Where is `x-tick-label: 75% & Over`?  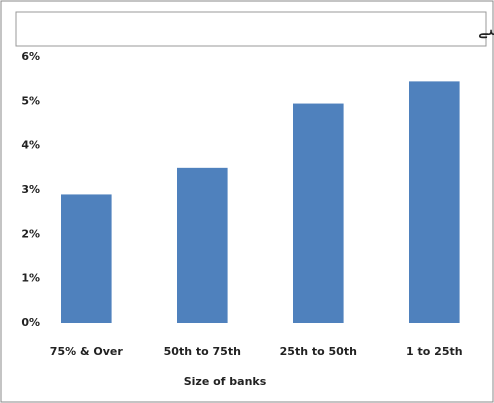 x-tick-label: 75% & Over is located at coordinates (87, 351).